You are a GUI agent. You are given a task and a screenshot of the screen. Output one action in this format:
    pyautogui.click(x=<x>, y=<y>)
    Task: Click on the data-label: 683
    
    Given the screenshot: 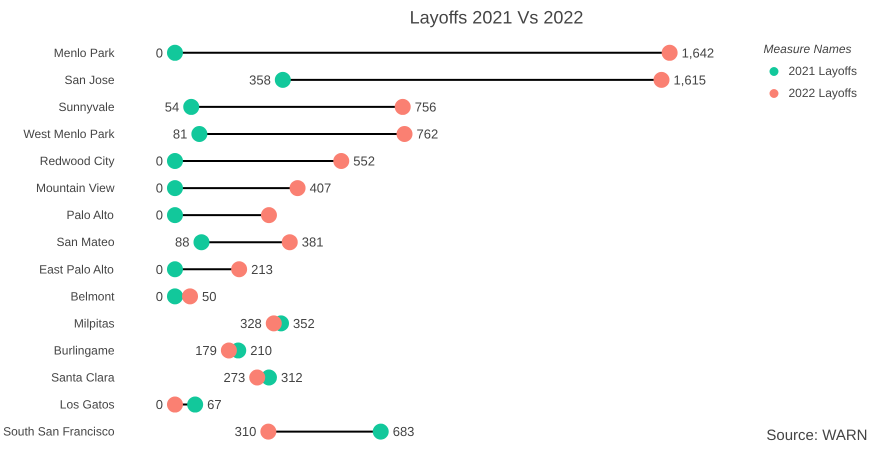 What is the action you would take?
    pyautogui.click(x=403, y=432)
    